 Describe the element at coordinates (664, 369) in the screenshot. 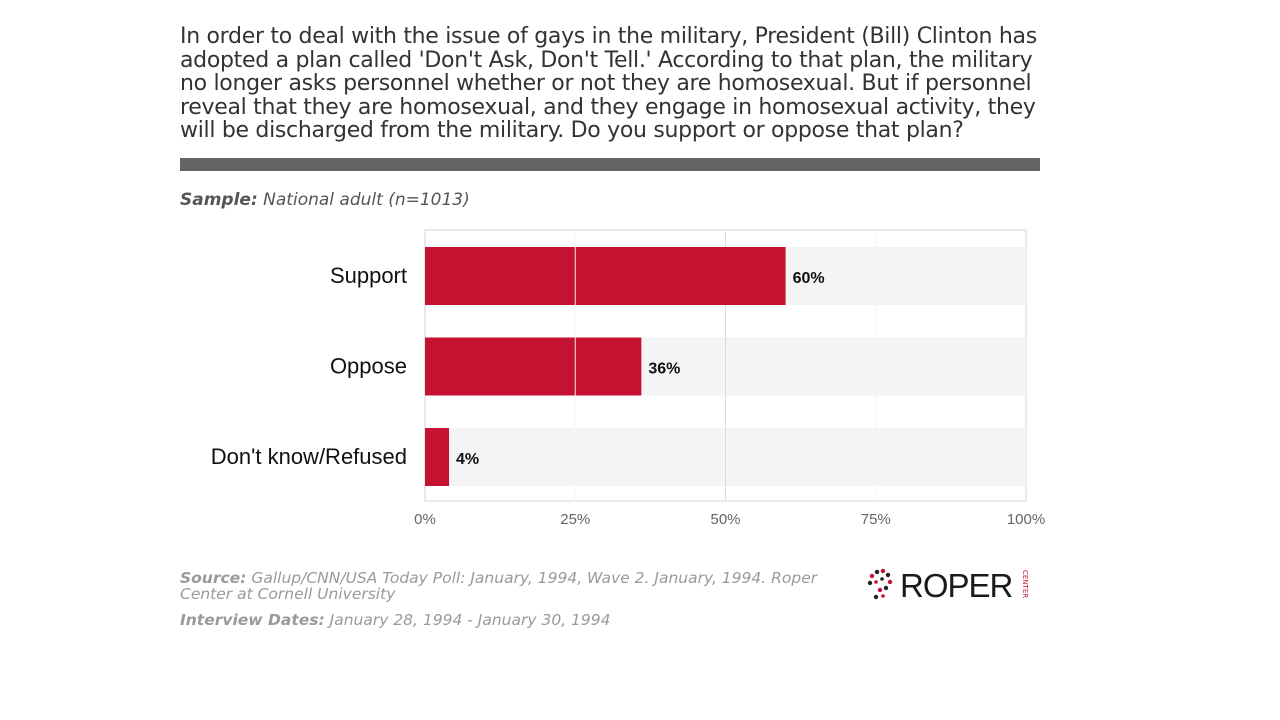

I see `data-label: 36%` at that location.